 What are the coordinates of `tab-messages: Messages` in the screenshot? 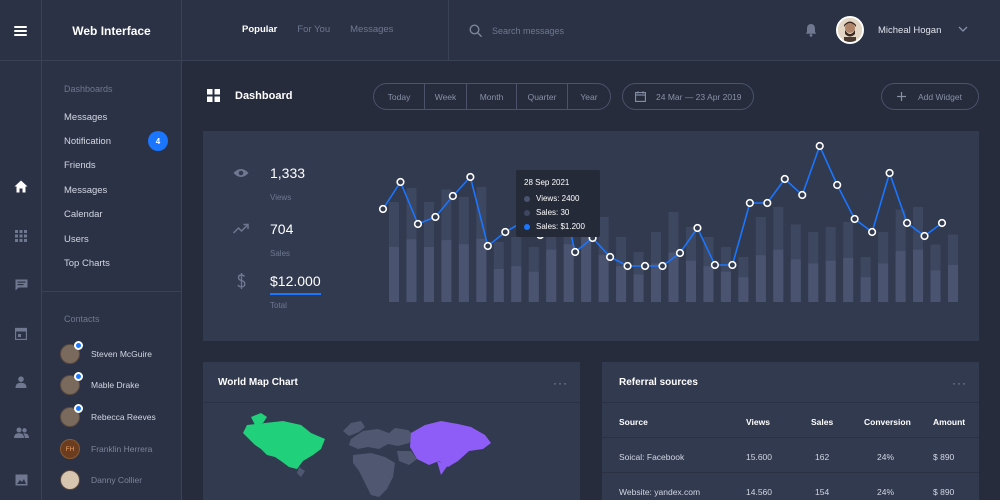 It's located at (372, 29).